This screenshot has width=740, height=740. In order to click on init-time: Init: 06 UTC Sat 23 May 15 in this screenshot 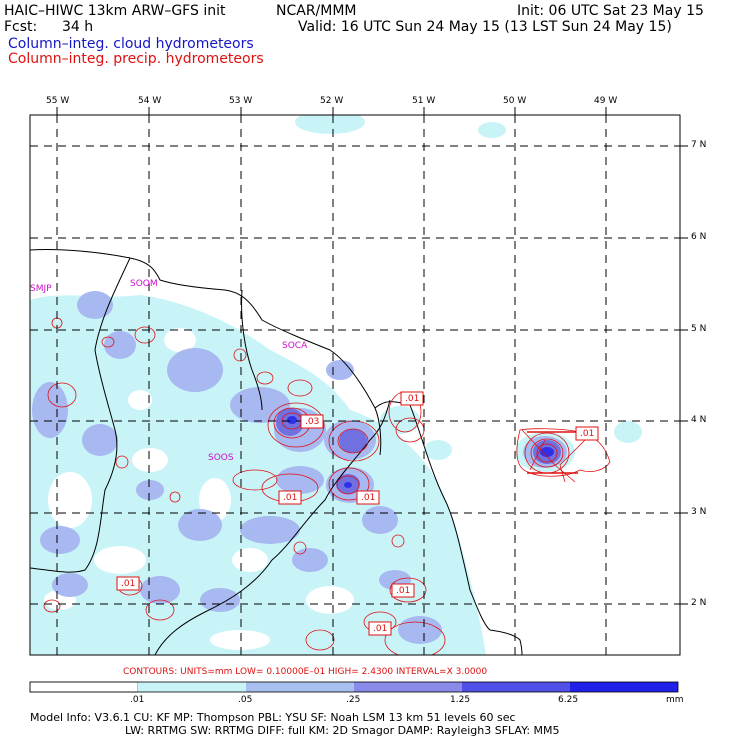, I will do `click(610, 11)`.